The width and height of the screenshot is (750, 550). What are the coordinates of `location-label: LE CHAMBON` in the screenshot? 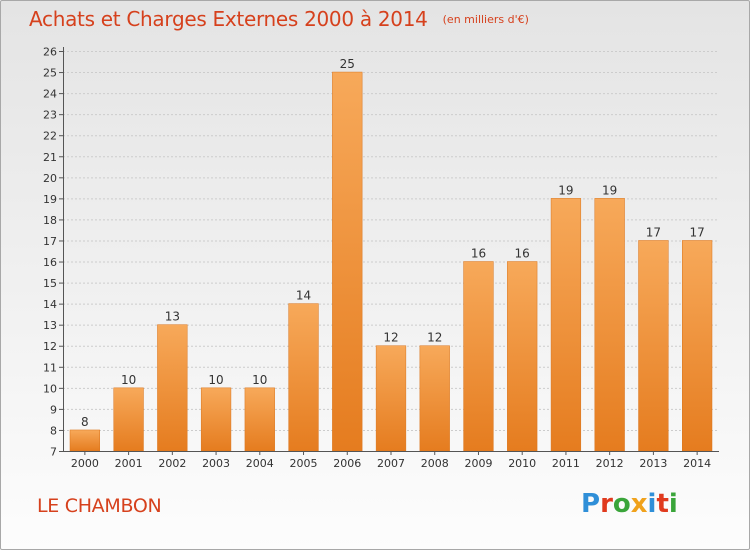 It's located at (99, 506).